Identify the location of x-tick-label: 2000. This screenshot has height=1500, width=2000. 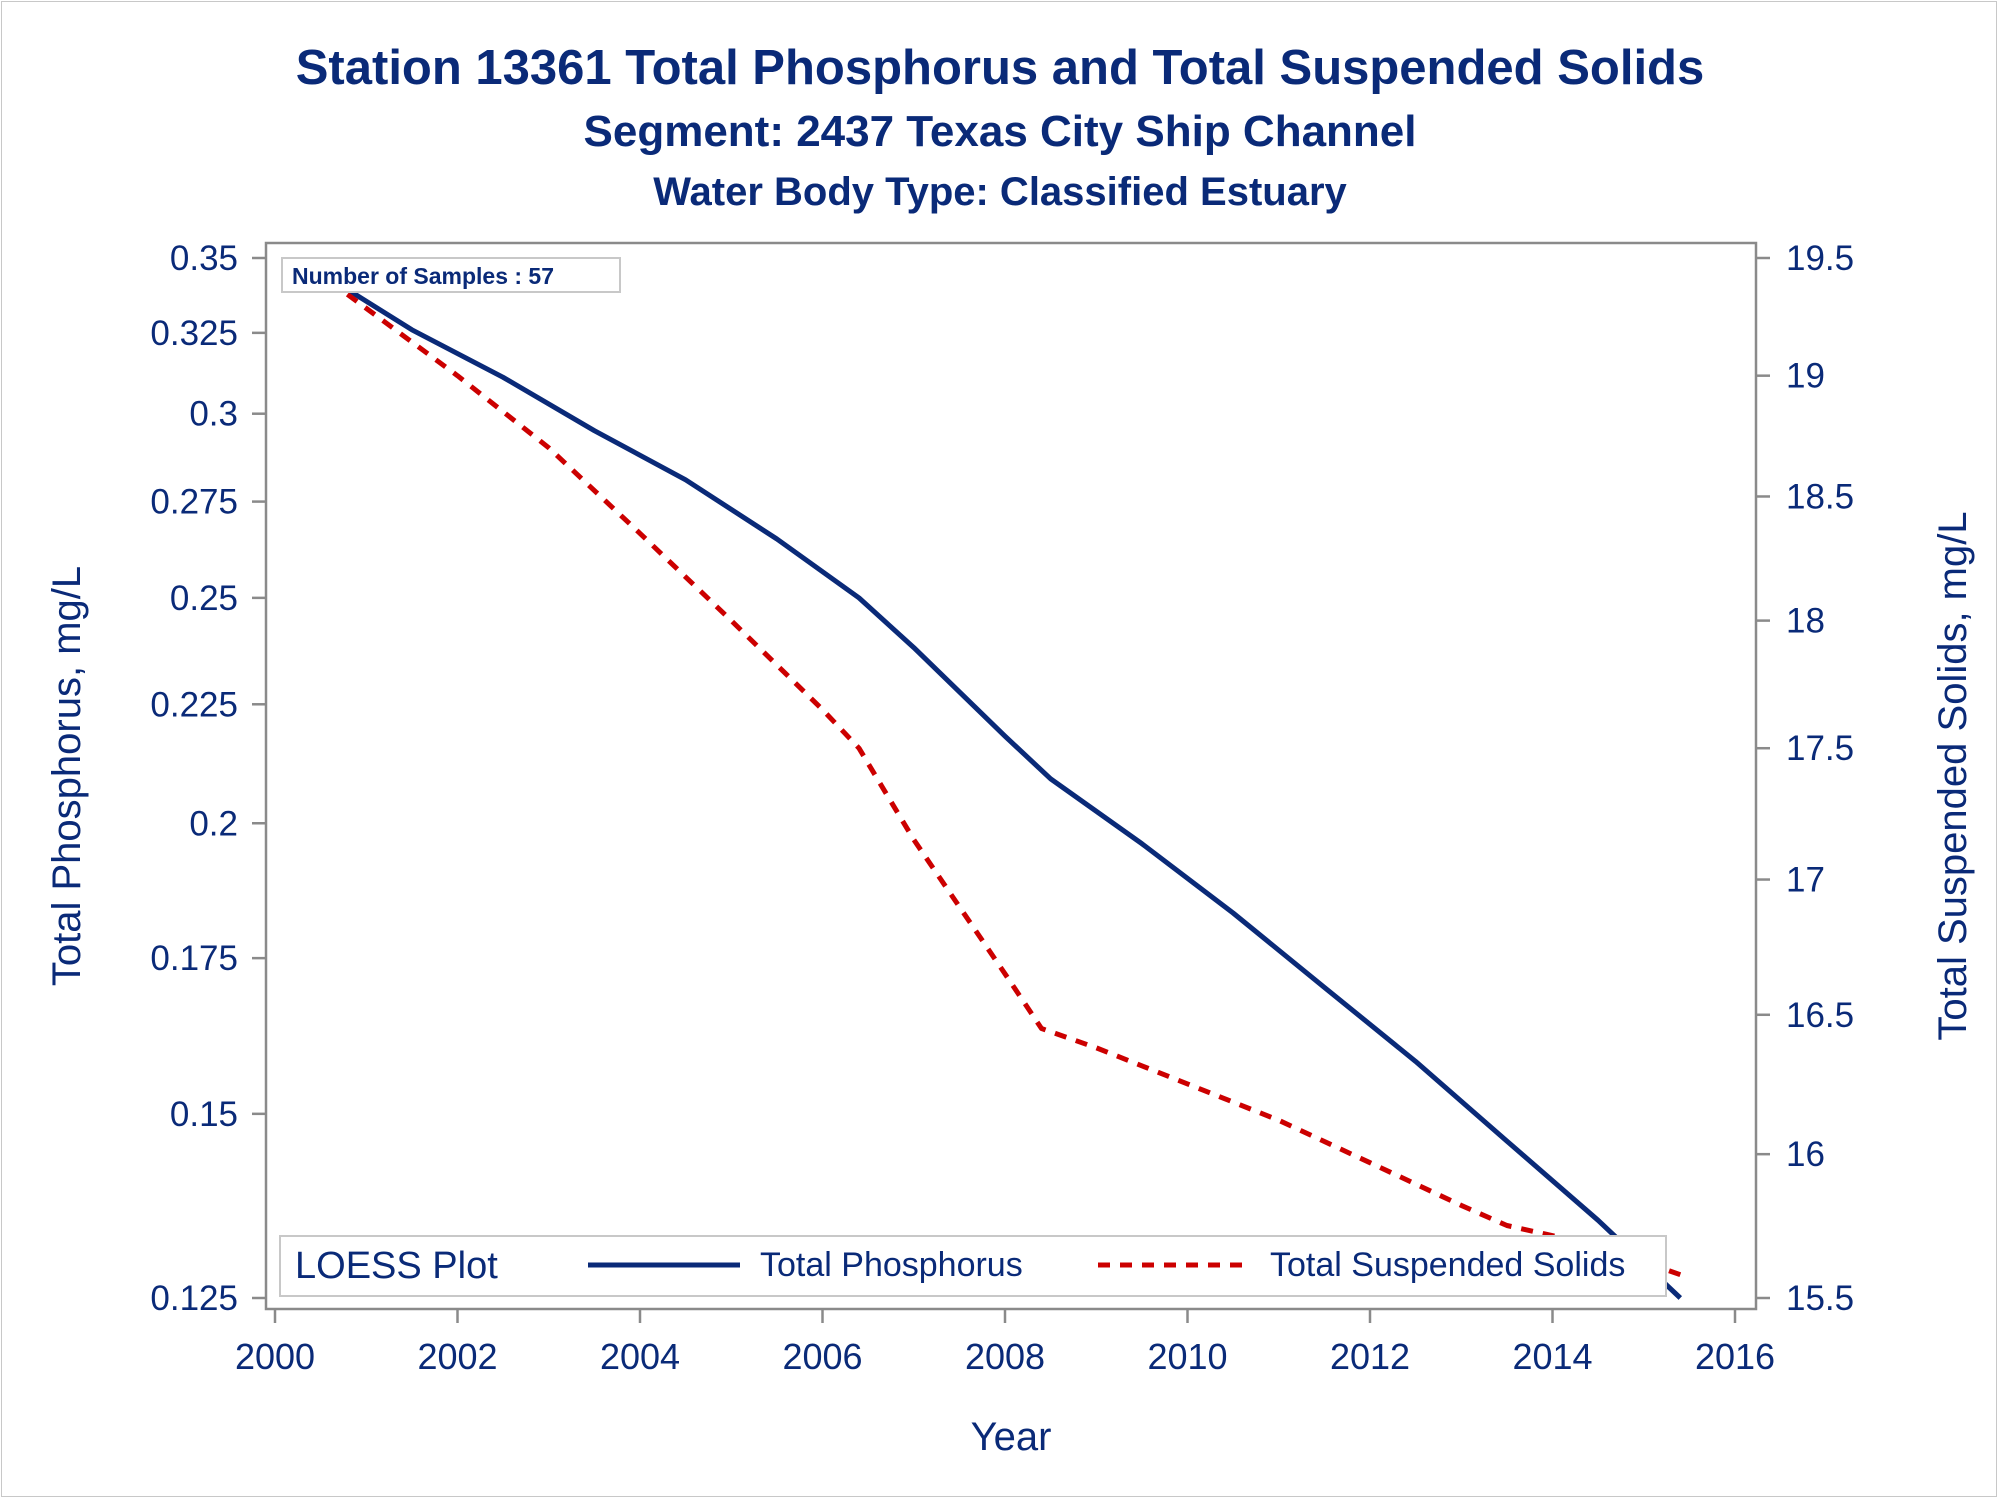
(275, 1356).